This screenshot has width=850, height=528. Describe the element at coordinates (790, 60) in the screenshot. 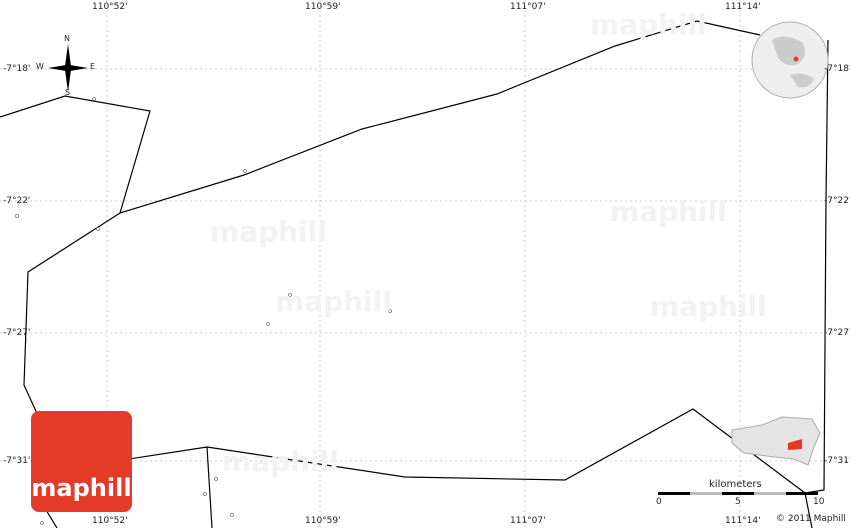

I see `globe-inset-icon` at that location.